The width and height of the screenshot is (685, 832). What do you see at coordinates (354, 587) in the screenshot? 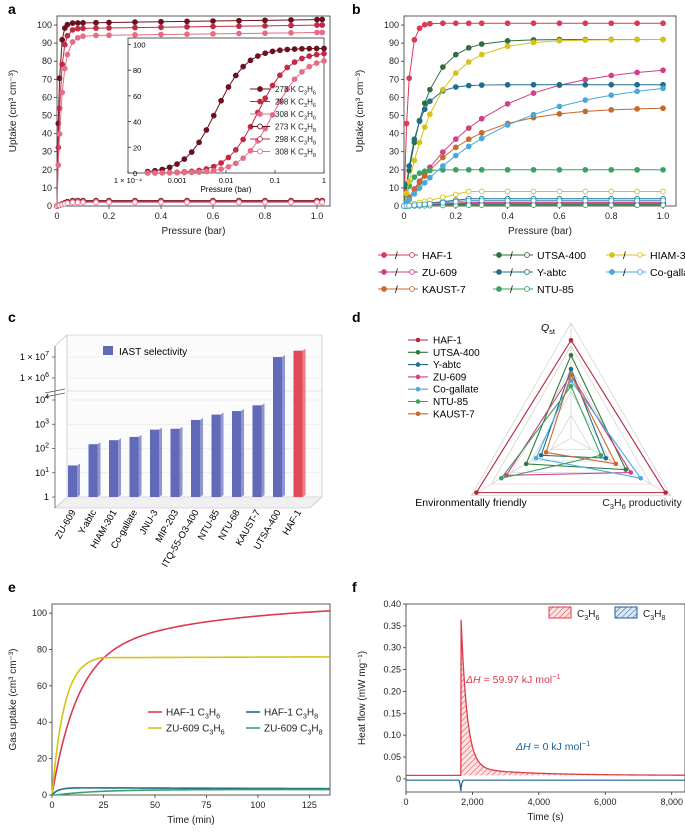
I see `panel-label-f: f` at bounding box center [354, 587].